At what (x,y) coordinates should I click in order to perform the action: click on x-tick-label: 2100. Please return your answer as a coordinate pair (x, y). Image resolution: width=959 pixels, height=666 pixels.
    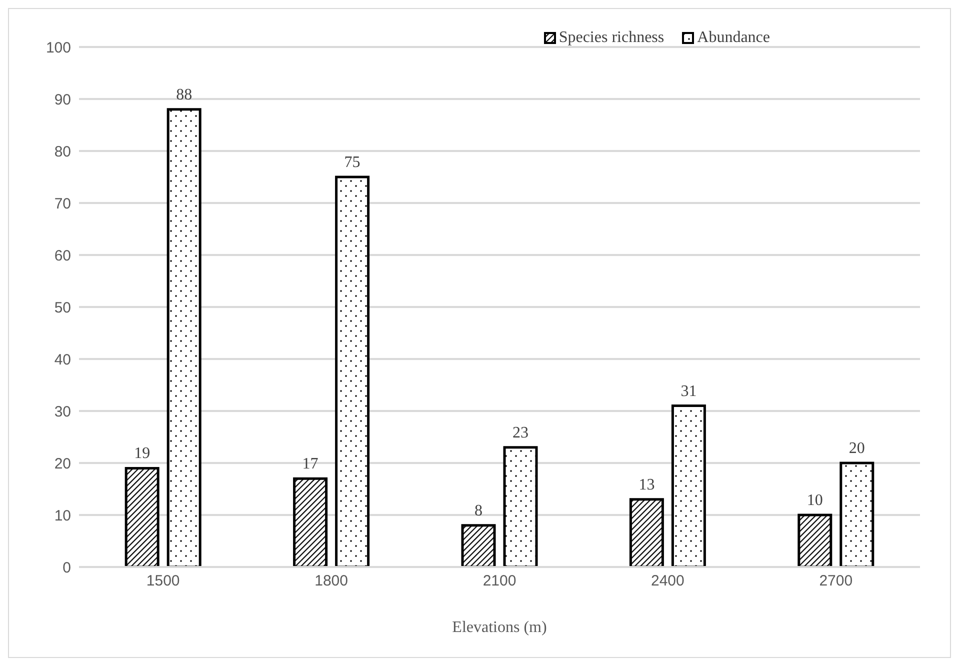
    Looking at the image, I should click on (499, 581).